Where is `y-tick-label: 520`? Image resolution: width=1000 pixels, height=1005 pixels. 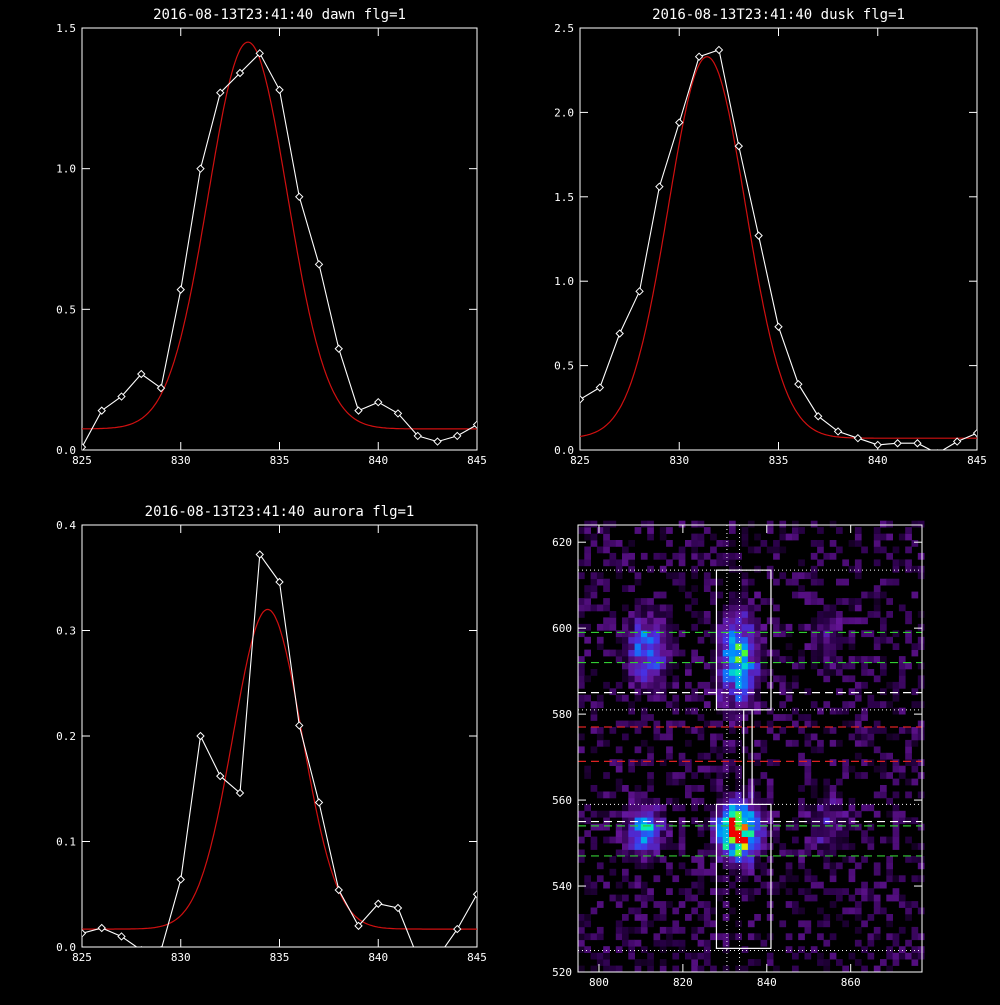
y-tick-label: 520 is located at coordinates (562, 972).